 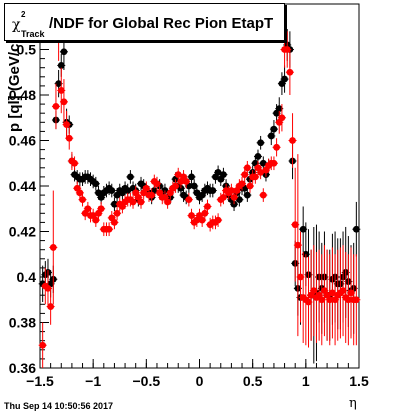 What do you see at coordinates (22, 95) in the screenshot?
I see `y-tick-label: 0.48` at bounding box center [22, 95].